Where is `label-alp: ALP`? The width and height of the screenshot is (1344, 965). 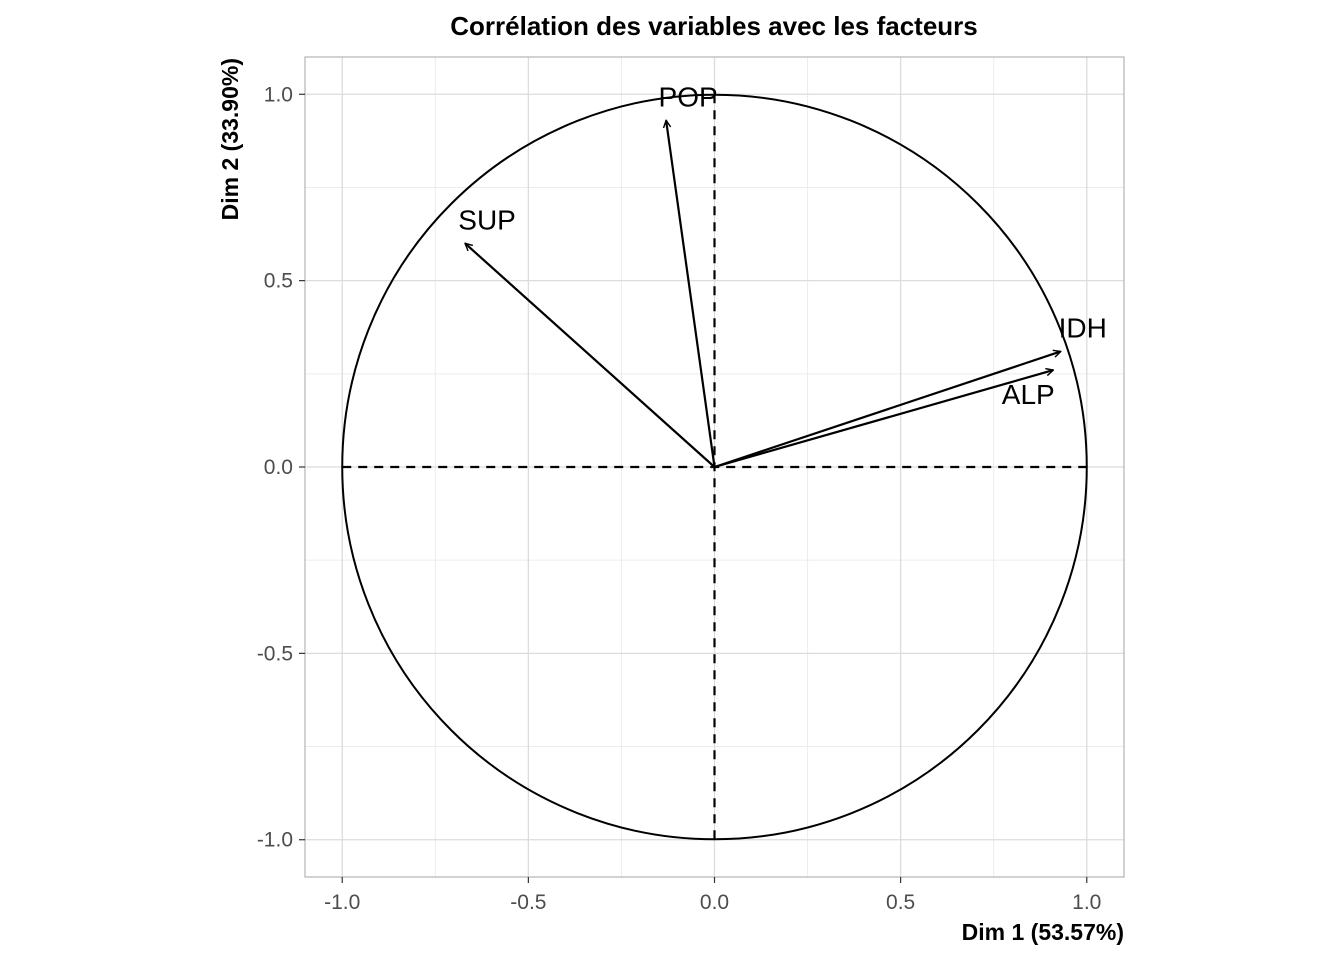 label-alp: ALP is located at coordinates (1028, 394).